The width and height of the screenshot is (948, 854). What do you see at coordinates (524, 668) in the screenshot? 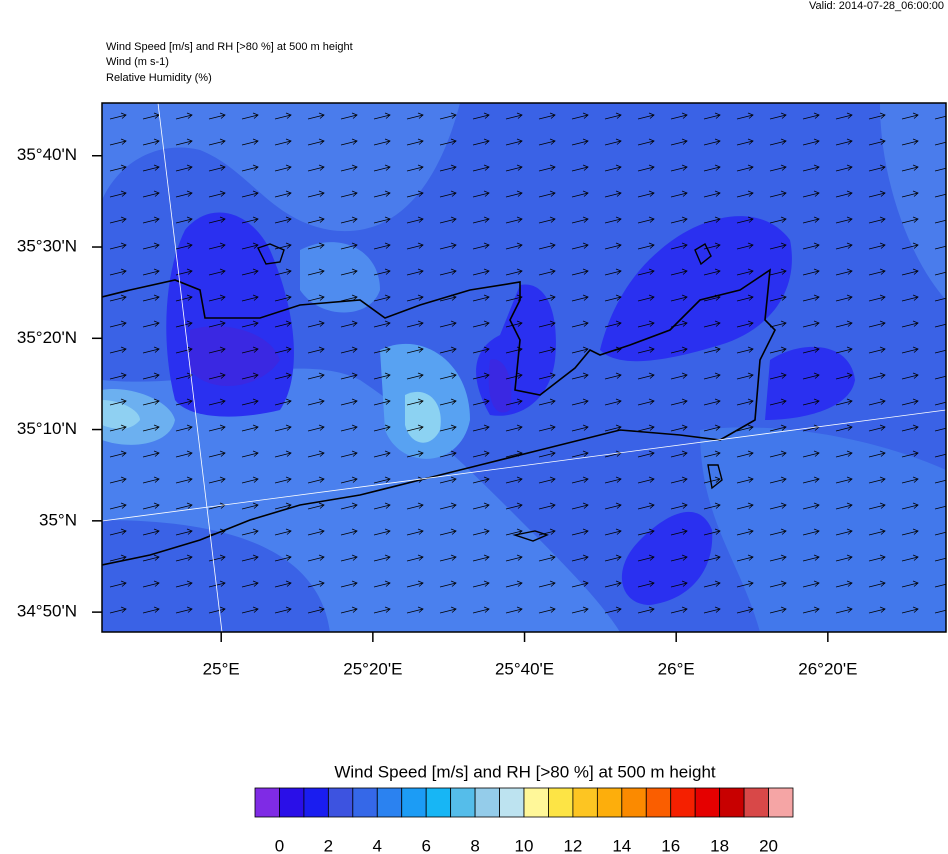
I see `x-tick-label: 25°40'E` at bounding box center [524, 668].